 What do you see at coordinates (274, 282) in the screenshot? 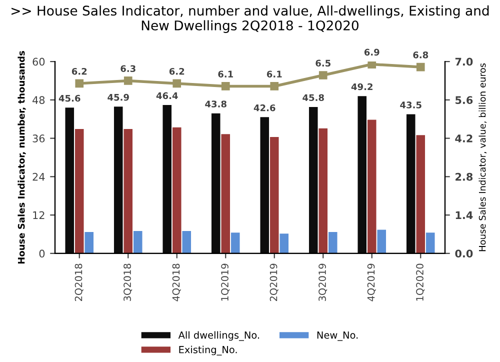
I see `x-tick-label: 2Q2019` at bounding box center [274, 282].